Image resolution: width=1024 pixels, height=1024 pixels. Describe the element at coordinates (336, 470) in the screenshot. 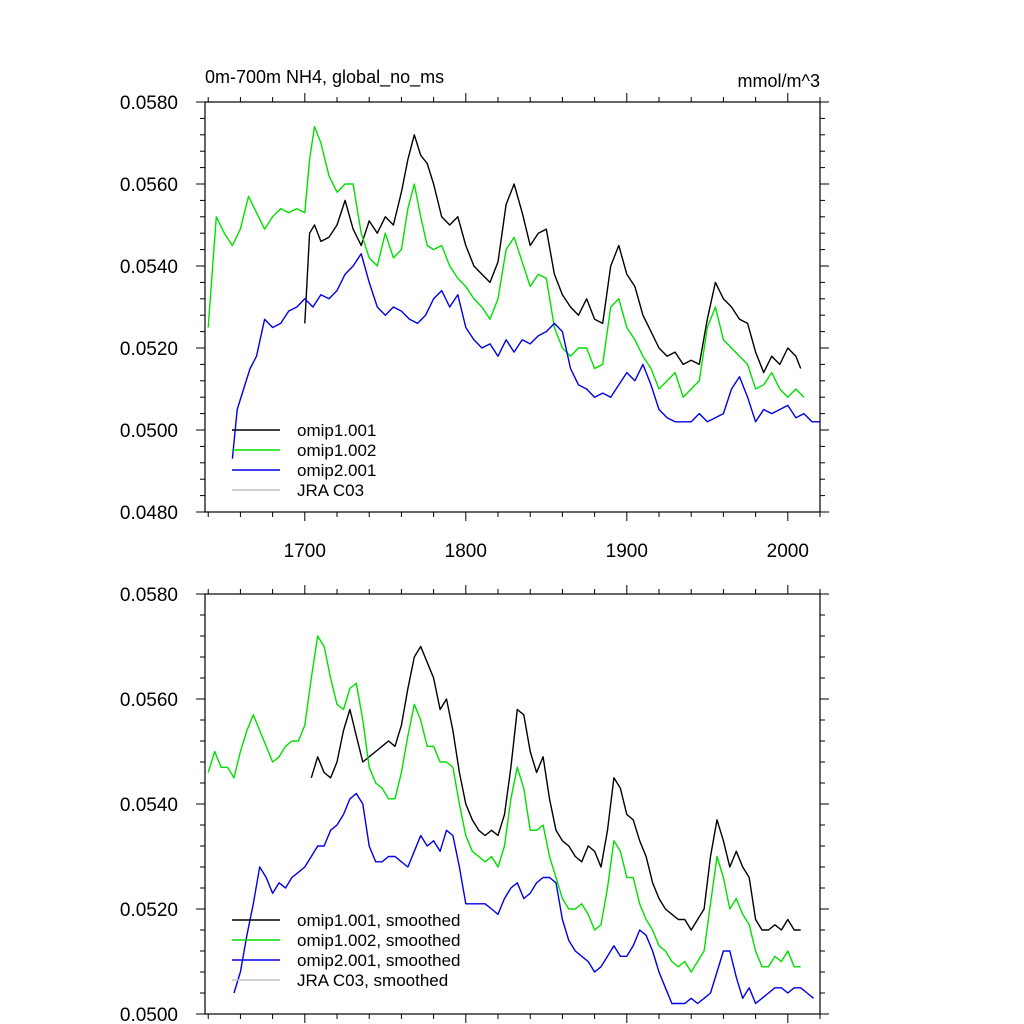

I see `legend-label: omip2.001` at that location.